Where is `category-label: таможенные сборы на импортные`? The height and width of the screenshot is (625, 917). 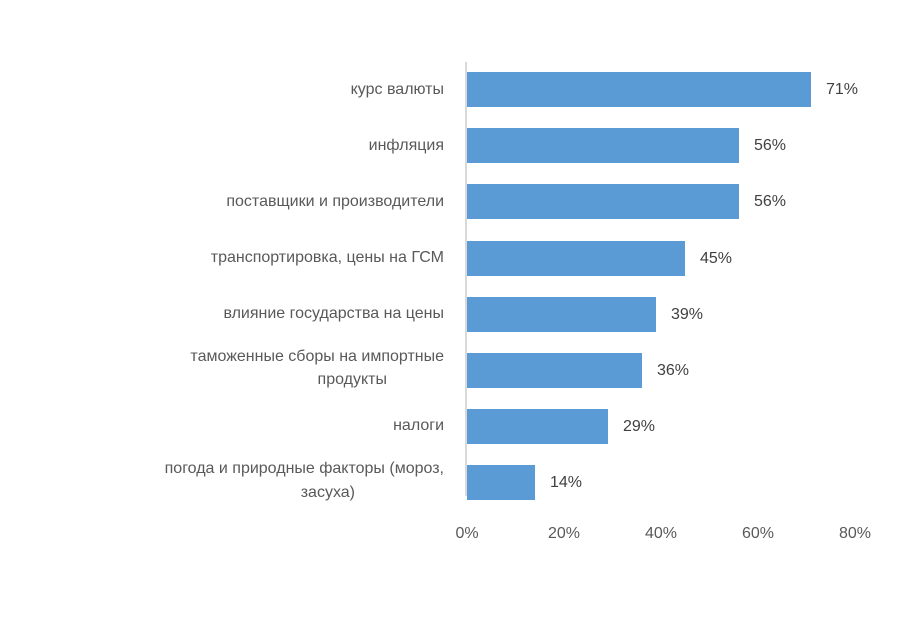 category-label: таможенные сборы на импортные is located at coordinates (317, 356).